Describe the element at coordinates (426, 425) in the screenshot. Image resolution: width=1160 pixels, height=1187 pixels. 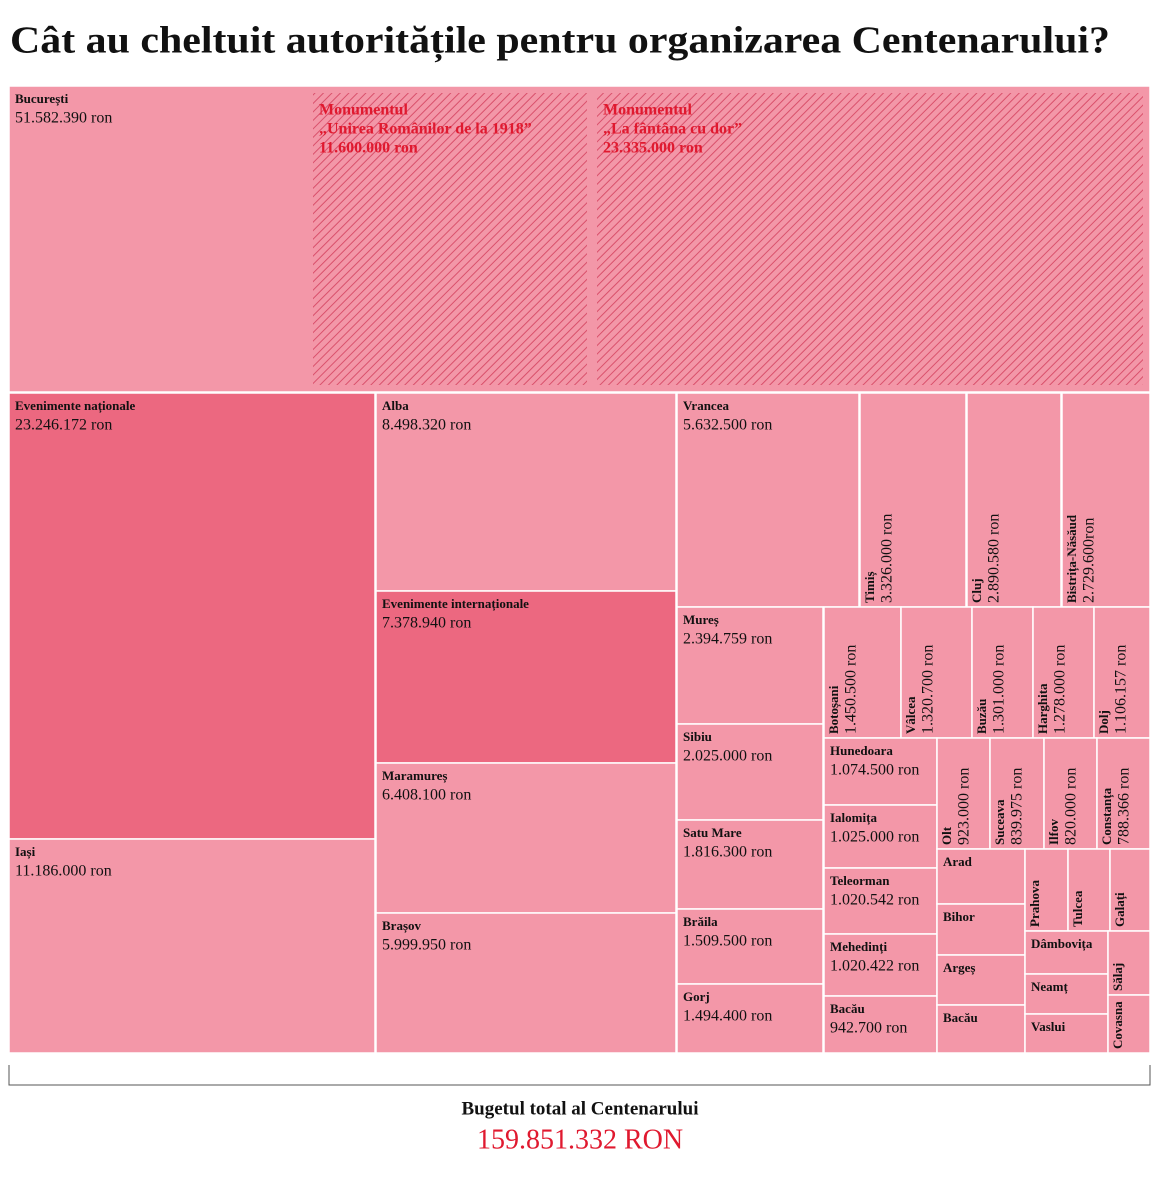
I see `tile-label: 8.498.320 ron` at that location.